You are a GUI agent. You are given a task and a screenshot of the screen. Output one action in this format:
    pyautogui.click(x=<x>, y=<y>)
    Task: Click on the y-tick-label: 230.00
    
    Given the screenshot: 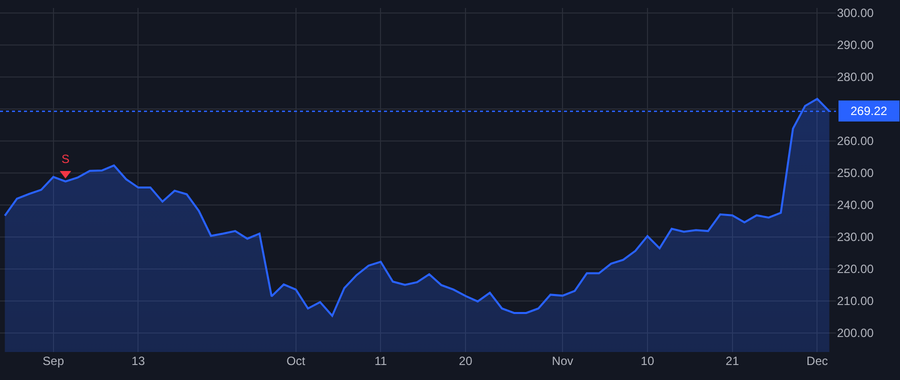 What is the action you would take?
    pyautogui.click(x=855, y=237)
    